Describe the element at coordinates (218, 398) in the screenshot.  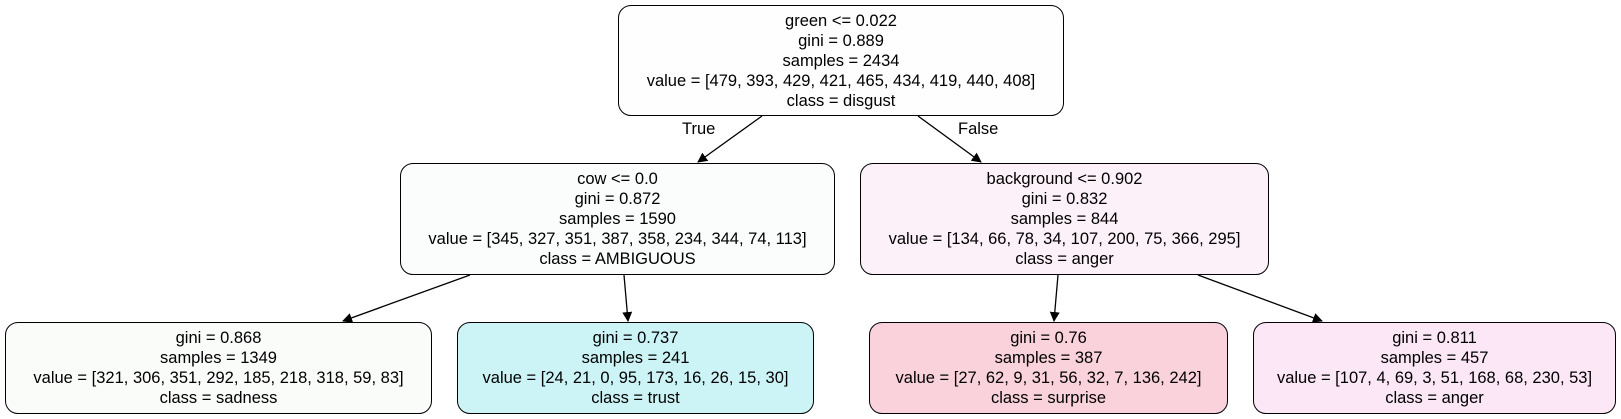
I see `node-class: class = sadness` at that location.